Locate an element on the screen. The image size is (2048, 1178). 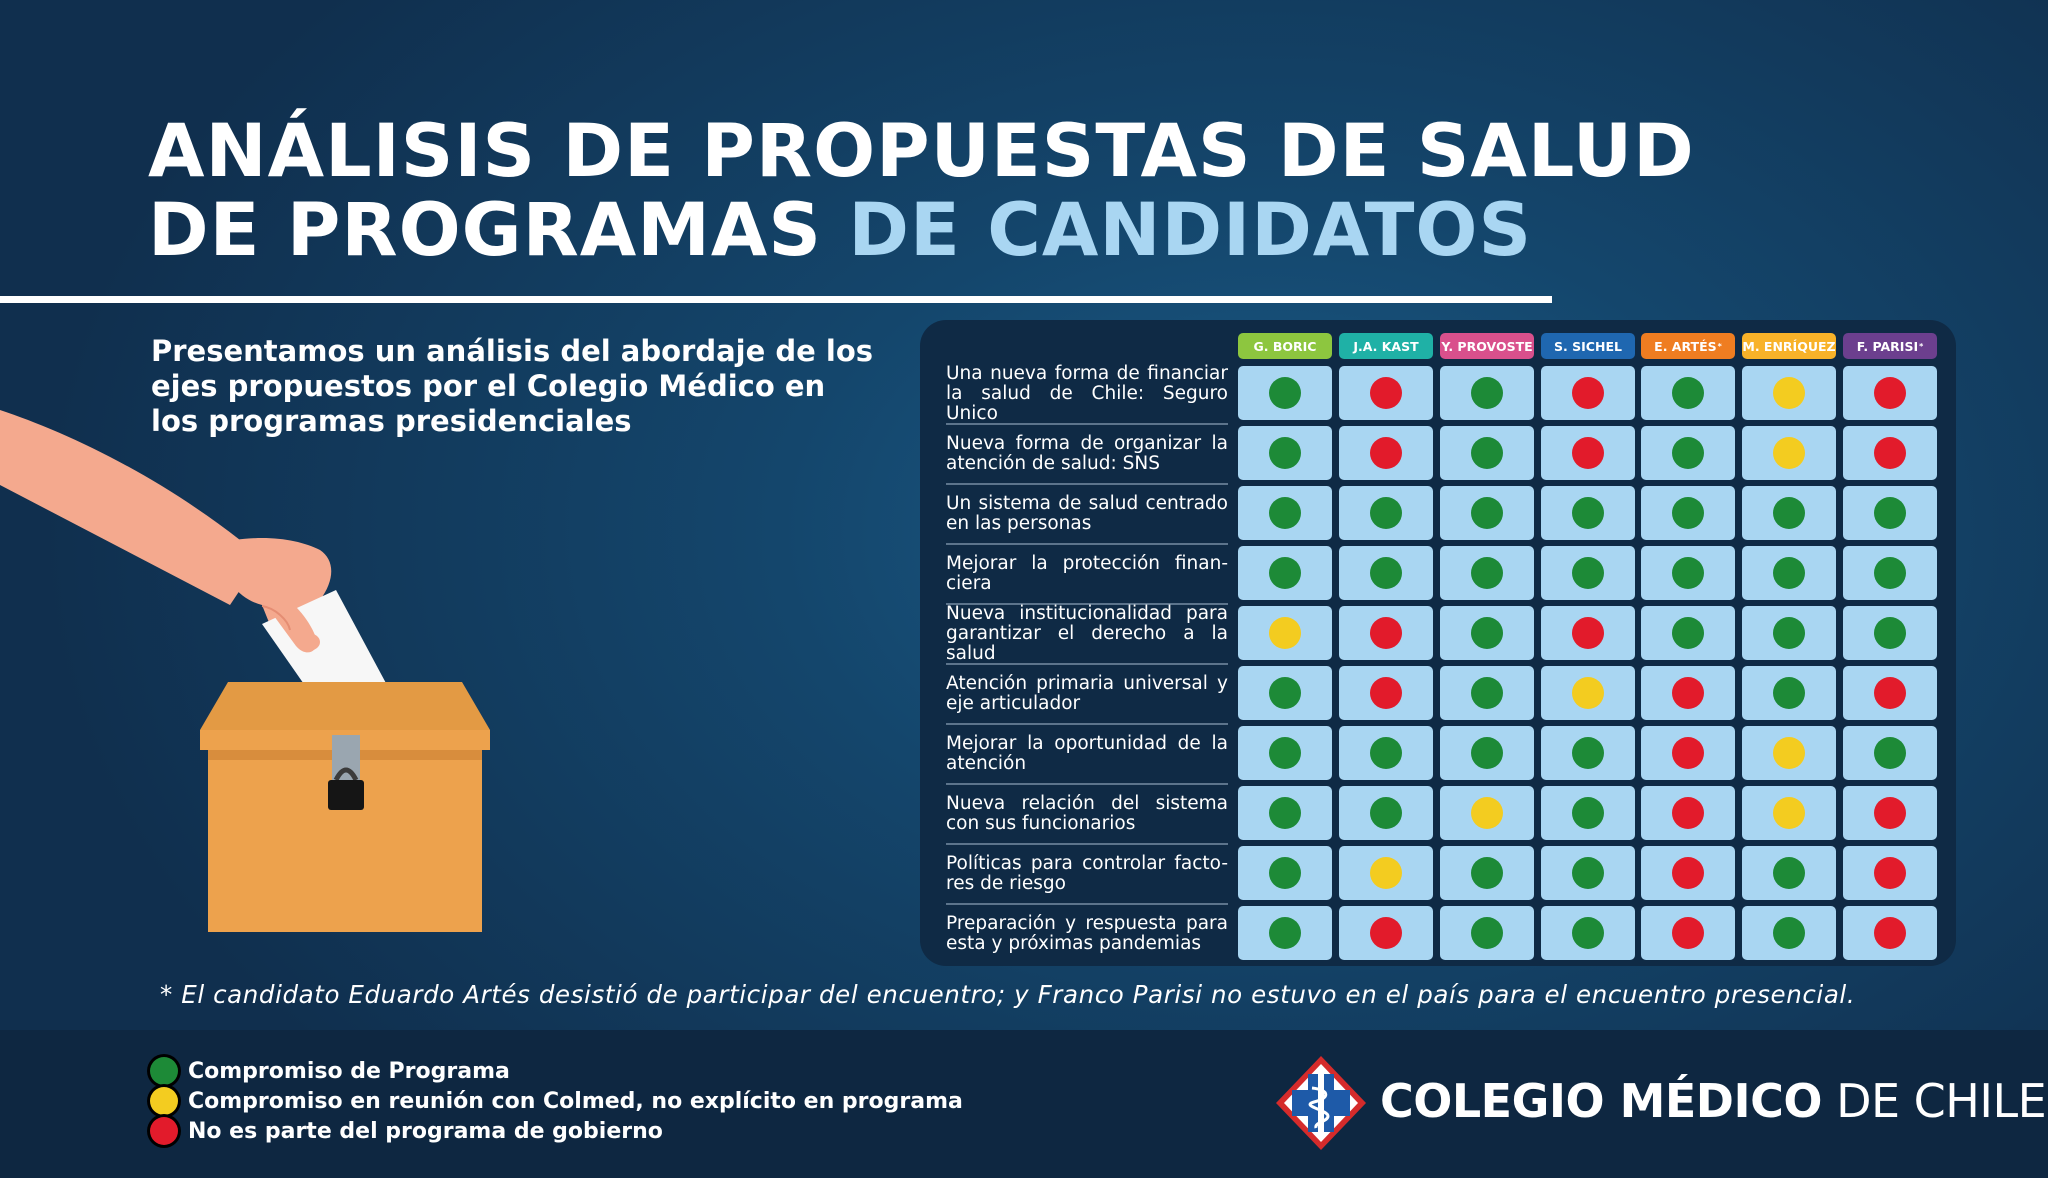
org-name-bold: COLEGIO MÉDICO is located at coordinates (1601, 1101).